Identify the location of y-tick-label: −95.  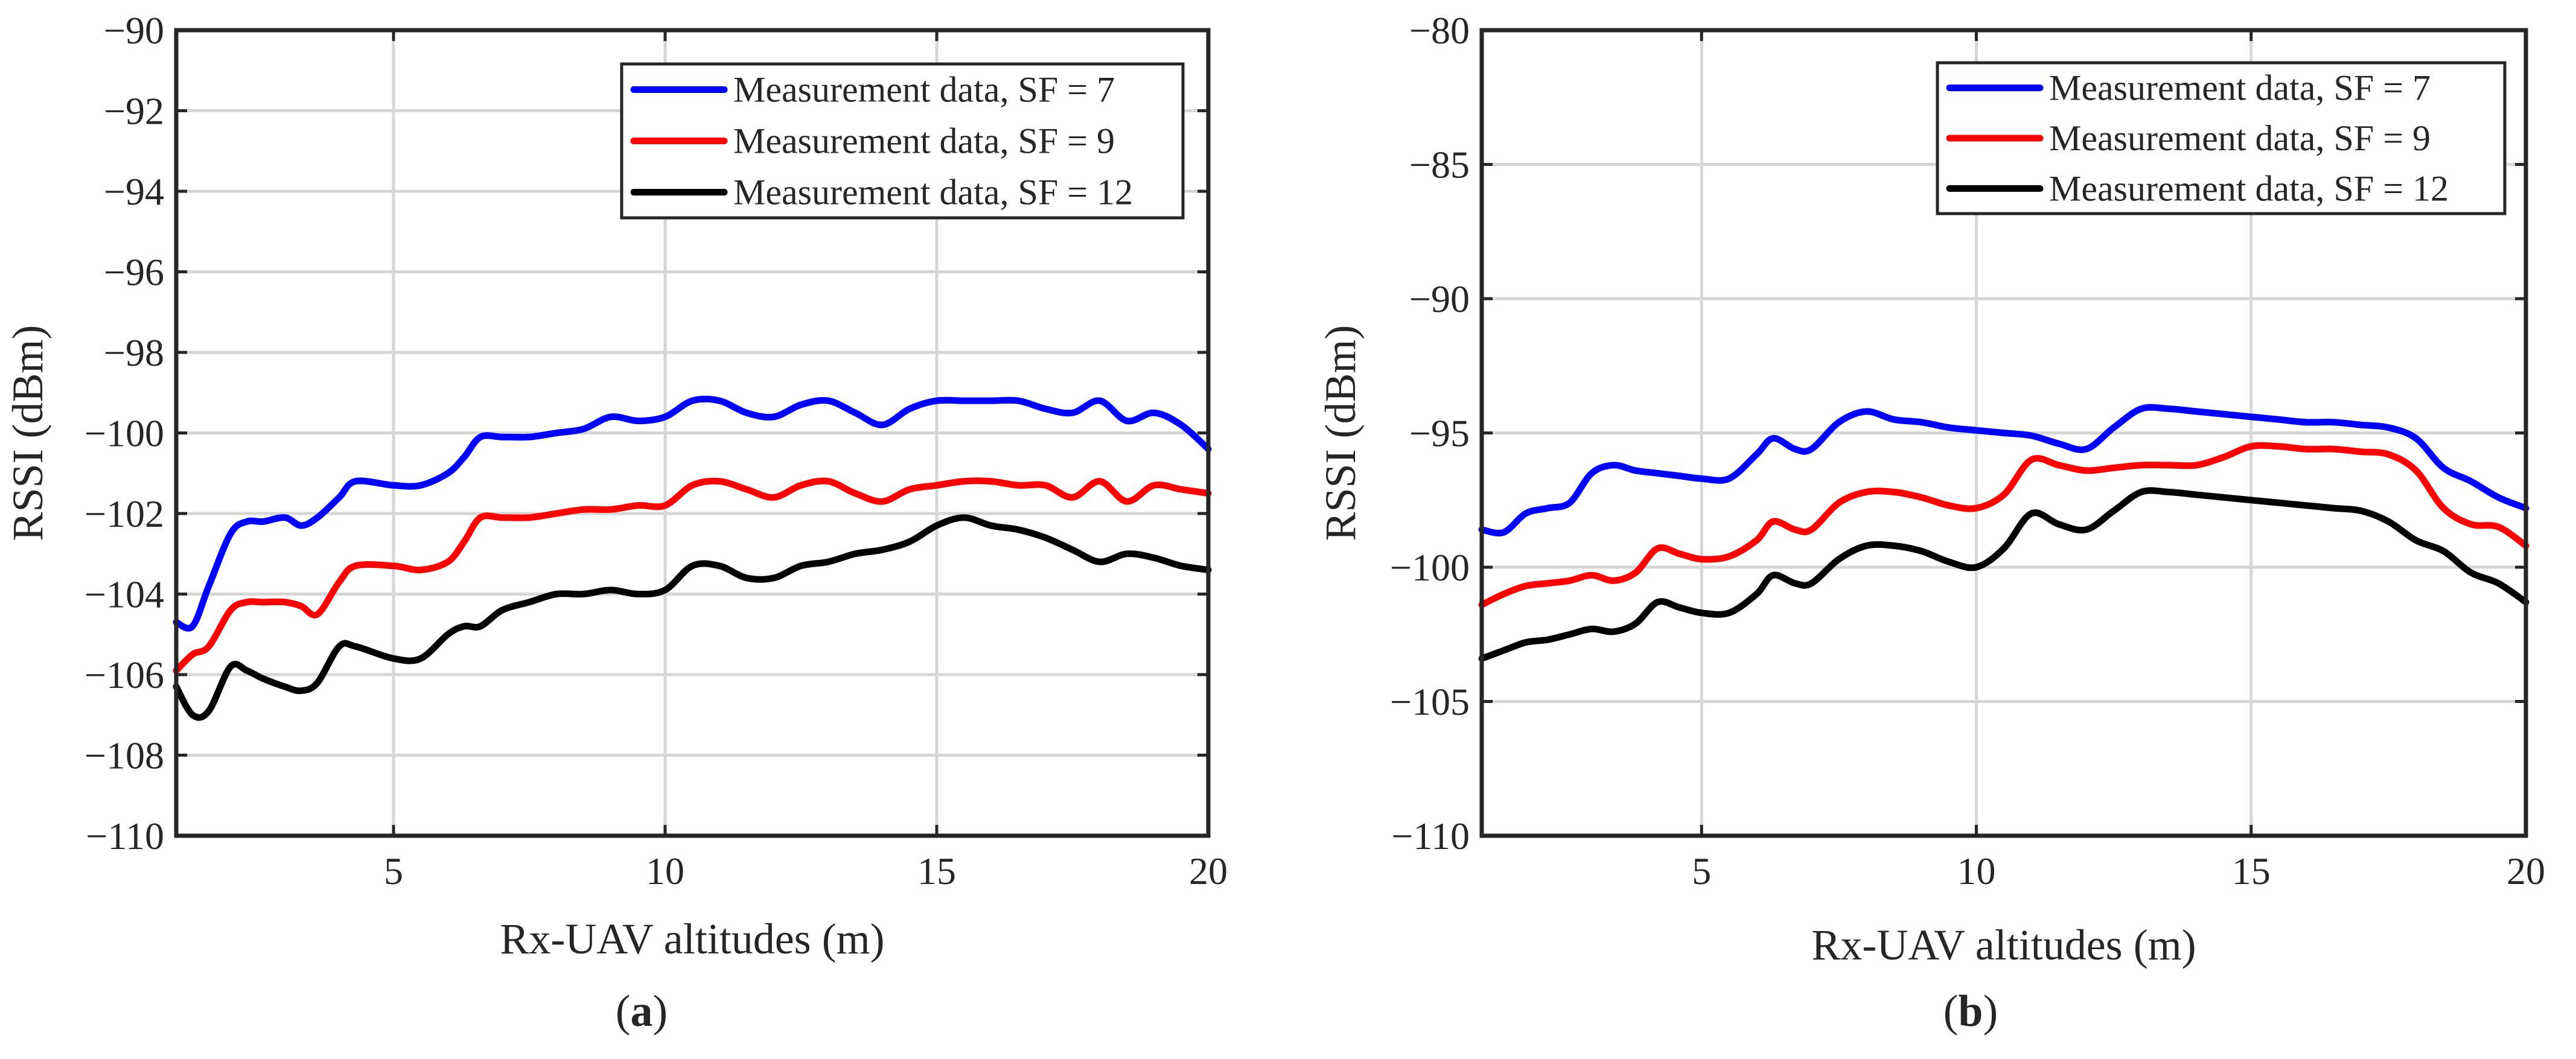
(1439, 433).